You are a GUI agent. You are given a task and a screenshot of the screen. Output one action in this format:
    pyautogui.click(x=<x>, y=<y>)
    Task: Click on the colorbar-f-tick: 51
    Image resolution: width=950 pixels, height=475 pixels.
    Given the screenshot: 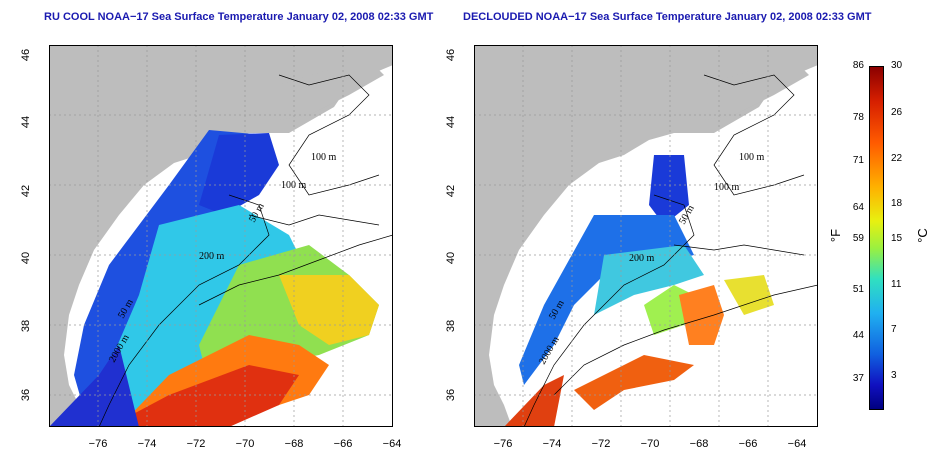 What is the action you would take?
    pyautogui.click(x=858, y=289)
    